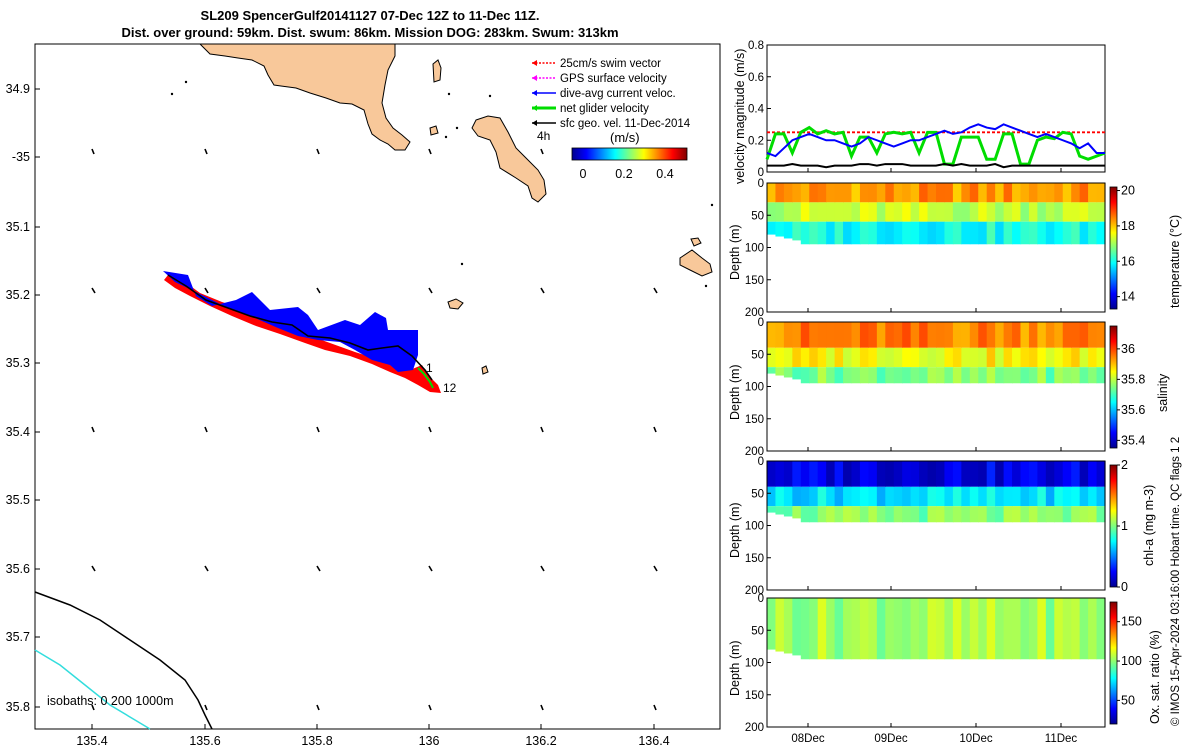 Image resolution: width=1200 pixels, height=750 pixels. What do you see at coordinates (316, 741) in the screenshot?
I see `map-xtick-label: 135.8` at bounding box center [316, 741].